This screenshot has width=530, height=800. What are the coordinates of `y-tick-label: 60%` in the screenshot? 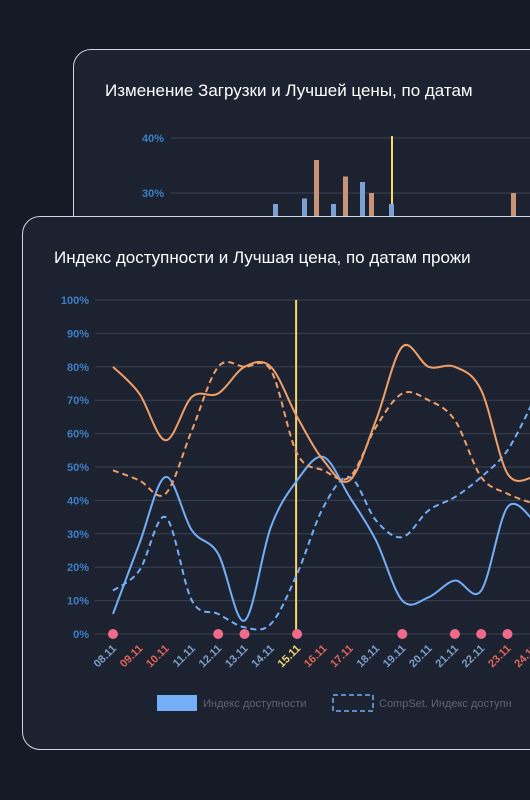 It's located at (78, 435).